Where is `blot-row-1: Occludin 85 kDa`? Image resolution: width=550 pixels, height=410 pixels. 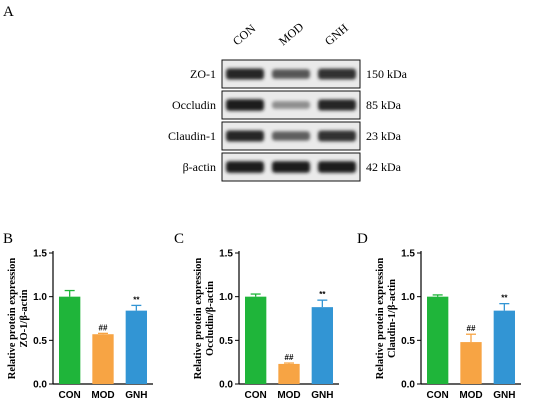
blot-row-1: Occludin 85 kDa is located at coordinates (287, 105).